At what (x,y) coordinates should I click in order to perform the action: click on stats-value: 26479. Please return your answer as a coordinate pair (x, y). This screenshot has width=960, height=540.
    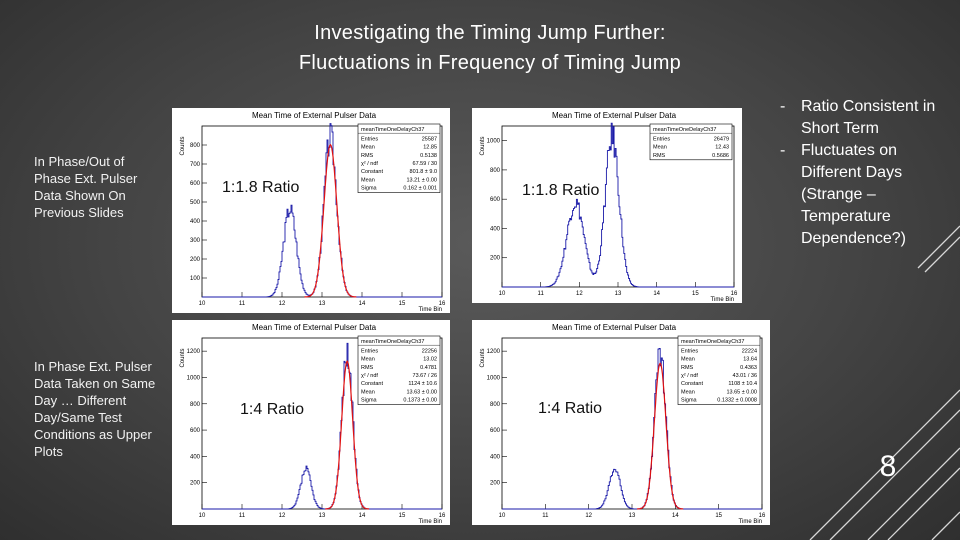
    Looking at the image, I should click on (721, 139).